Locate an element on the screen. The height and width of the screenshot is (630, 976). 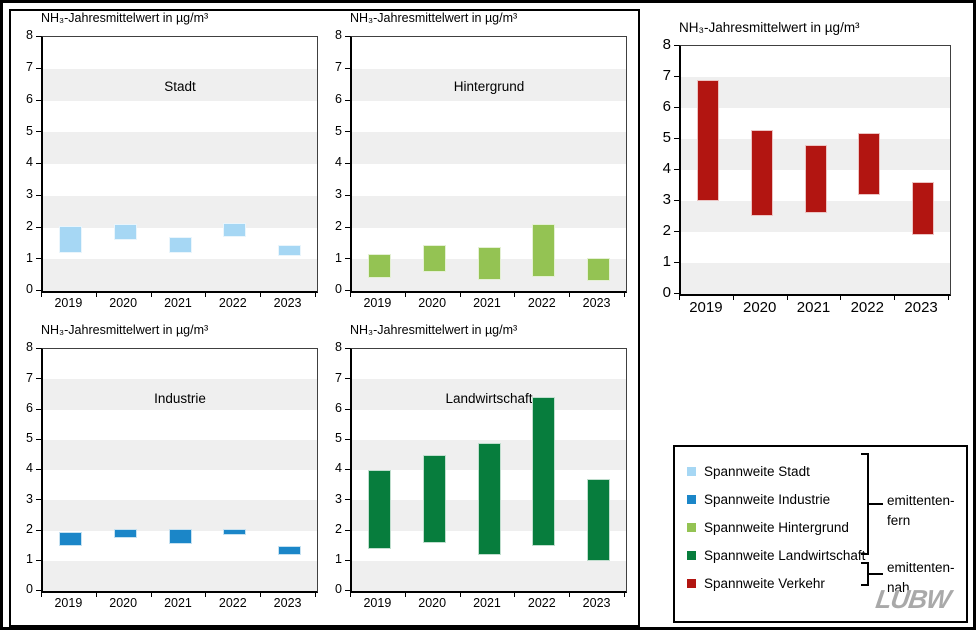
legend-item: Spannweite Hintergrund is located at coordinates (776, 527).